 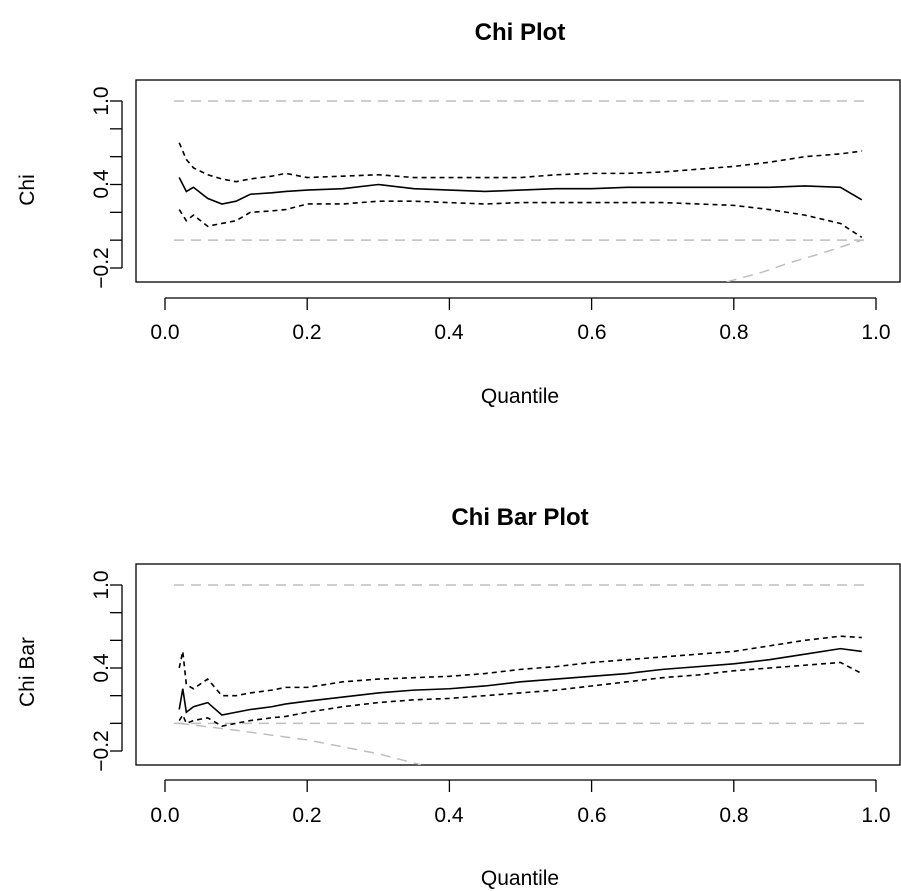 What do you see at coordinates (520, 32) in the screenshot?
I see `chart-title: Chi Plot` at bounding box center [520, 32].